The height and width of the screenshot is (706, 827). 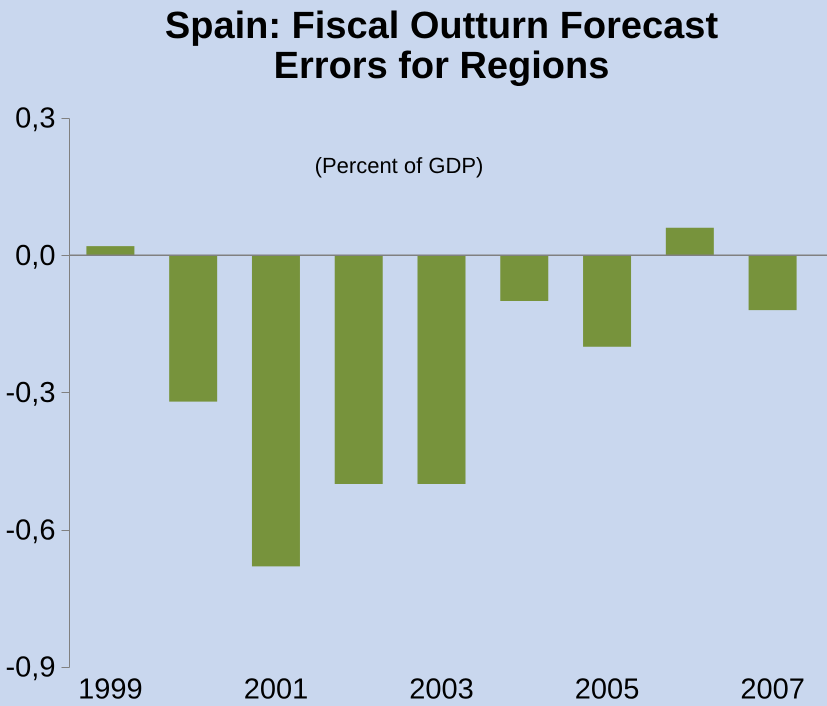 I want to click on text: Errors for Regions, so click(x=442, y=66).